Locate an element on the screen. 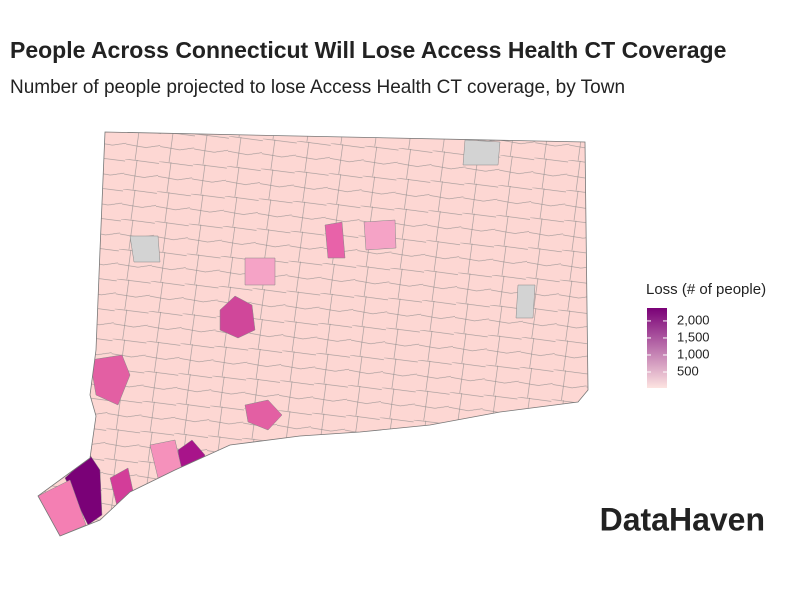 The image size is (800, 600). legend-tick-label: 500 is located at coordinates (688, 370).